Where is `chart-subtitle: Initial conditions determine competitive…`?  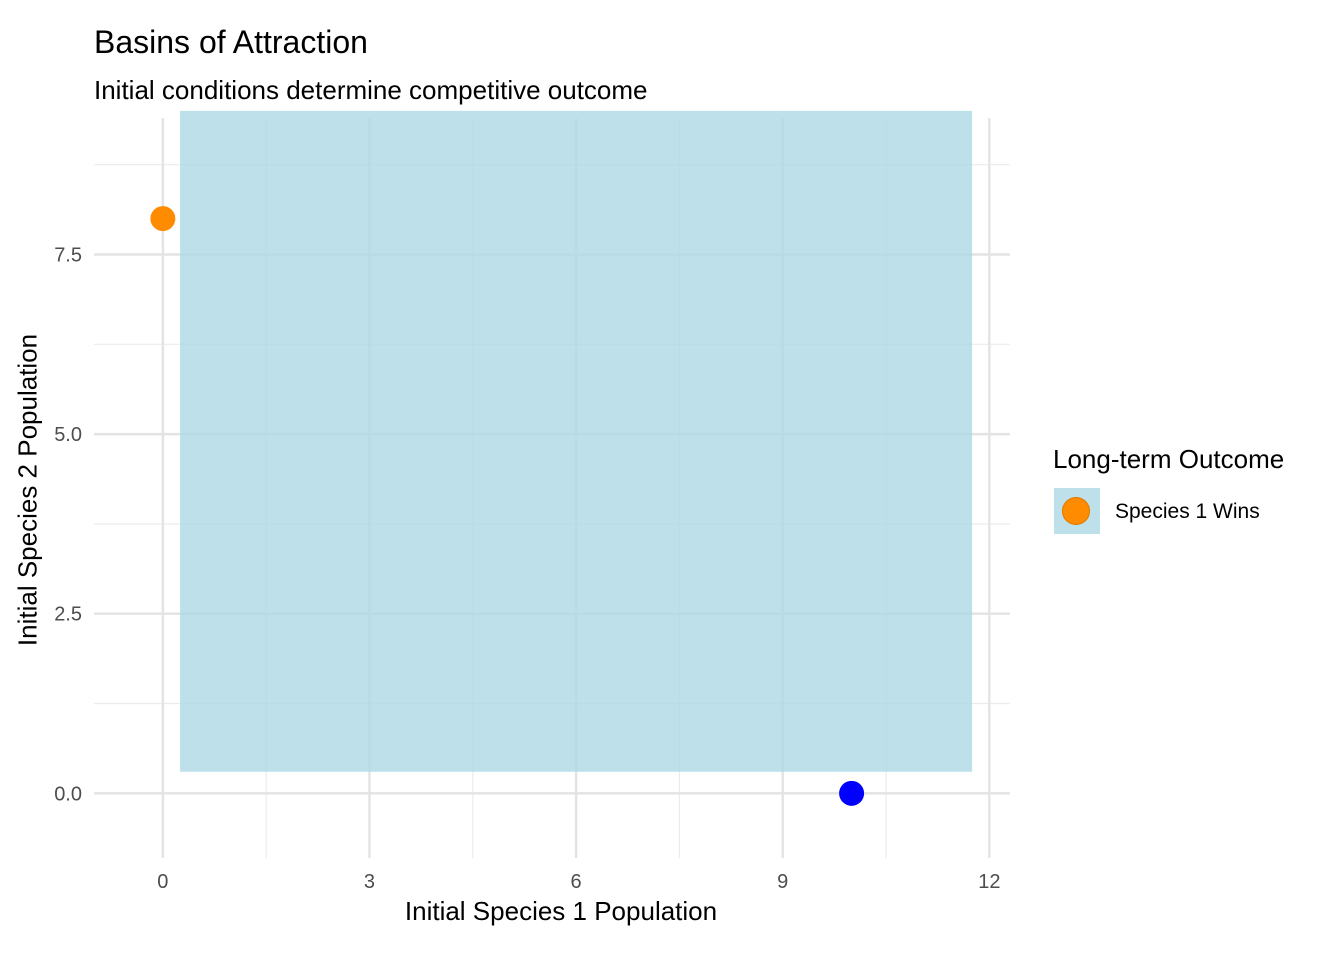
chart-subtitle: Initial conditions determine competitive… is located at coordinates (371, 90).